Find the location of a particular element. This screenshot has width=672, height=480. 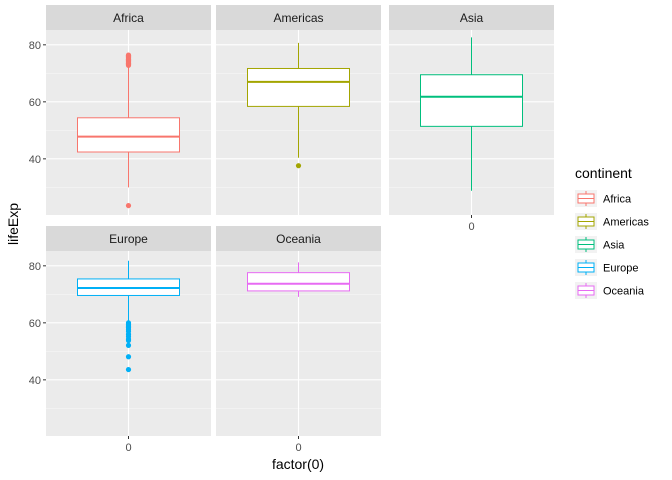

strip-label-americas: Americas is located at coordinates (298, 18).